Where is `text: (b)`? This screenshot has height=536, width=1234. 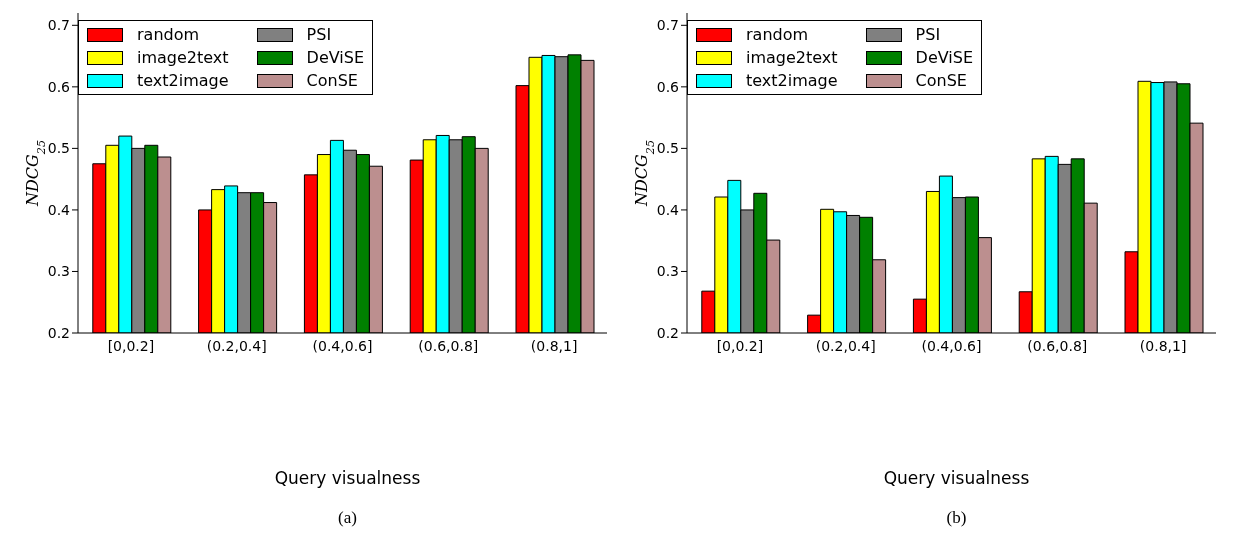
text: (b) is located at coordinates (956, 518).